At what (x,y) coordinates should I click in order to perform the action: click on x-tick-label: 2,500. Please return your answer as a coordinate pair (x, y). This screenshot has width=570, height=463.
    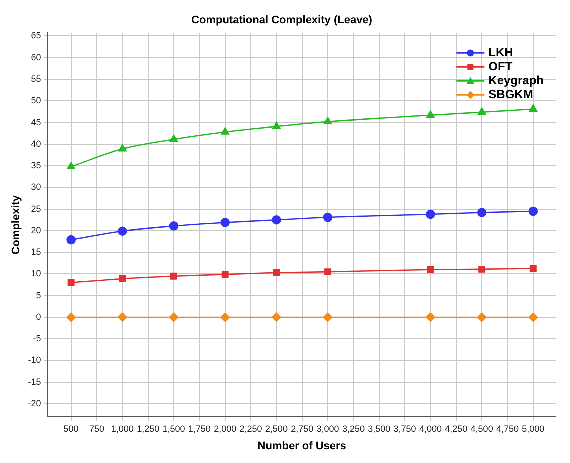
    Looking at the image, I should click on (276, 429).